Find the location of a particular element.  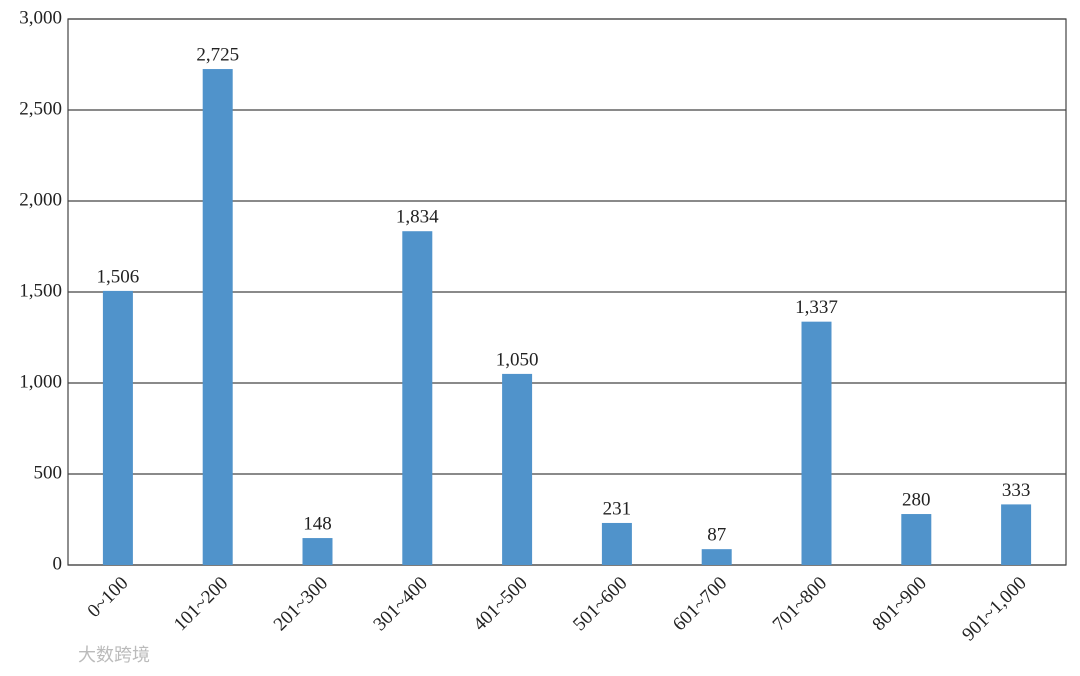

watermark: 大数跨境 is located at coordinates (114, 655).